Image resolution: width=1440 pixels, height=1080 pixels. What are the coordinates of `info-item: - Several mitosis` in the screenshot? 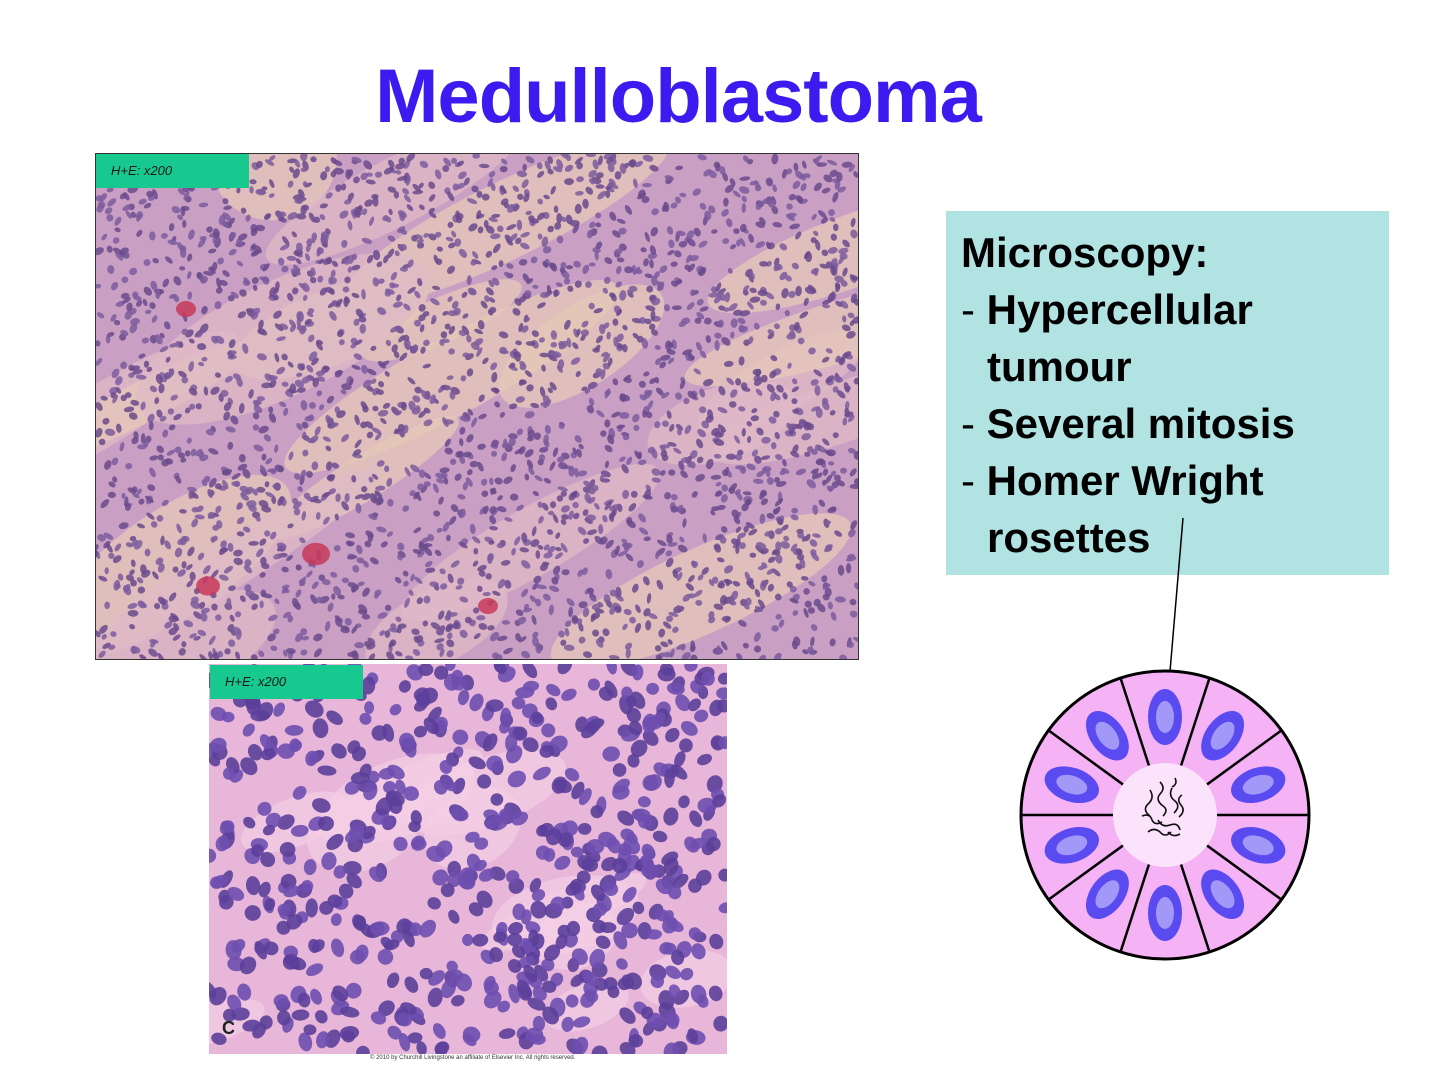 It's located at (1175, 423).